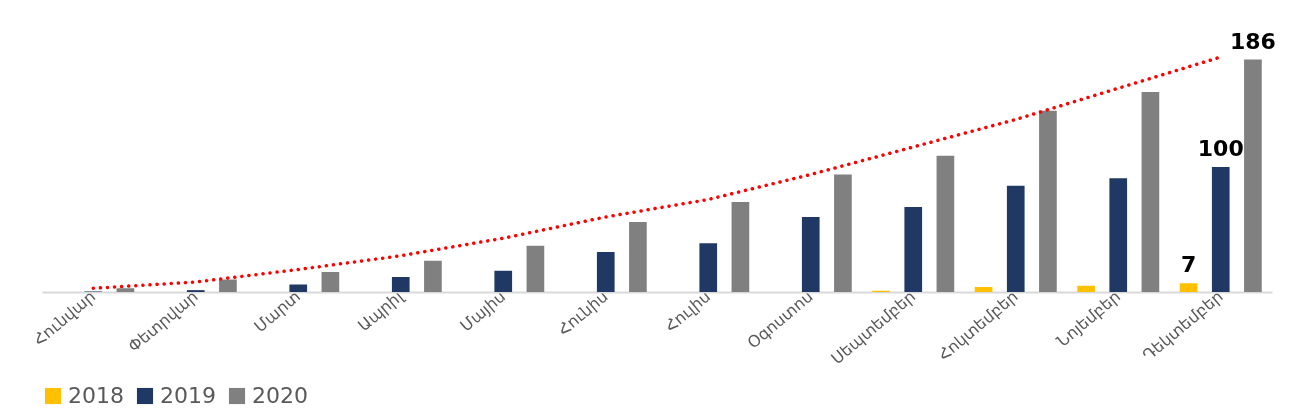  What do you see at coordinates (188, 395) in the screenshot?
I see `legend-label: 2019` at bounding box center [188, 395].